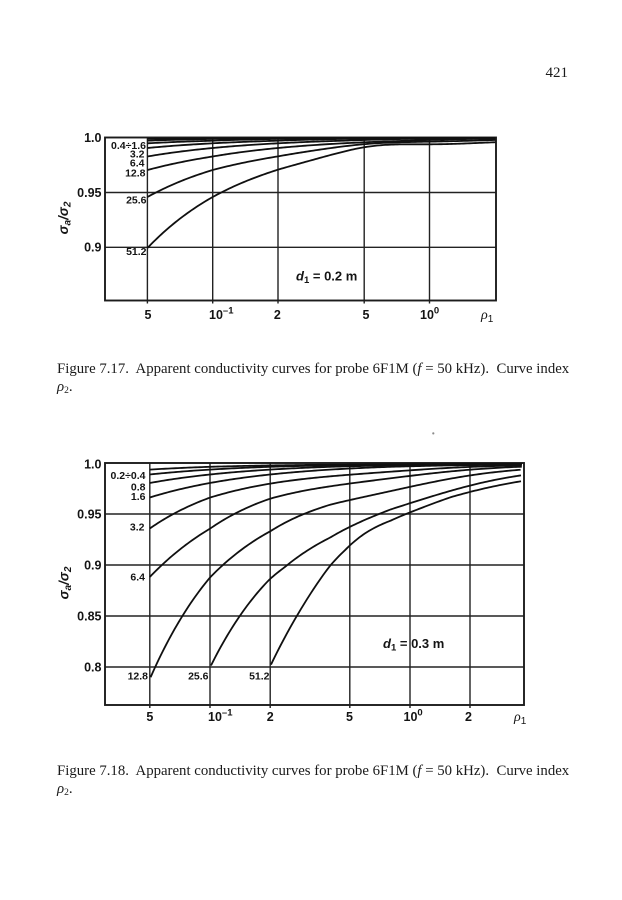 Image resolution: width=622 pixels, height=900 pixels. Describe the element at coordinates (138, 497) in the screenshot. I see `svg-text: 1.6` at that location.